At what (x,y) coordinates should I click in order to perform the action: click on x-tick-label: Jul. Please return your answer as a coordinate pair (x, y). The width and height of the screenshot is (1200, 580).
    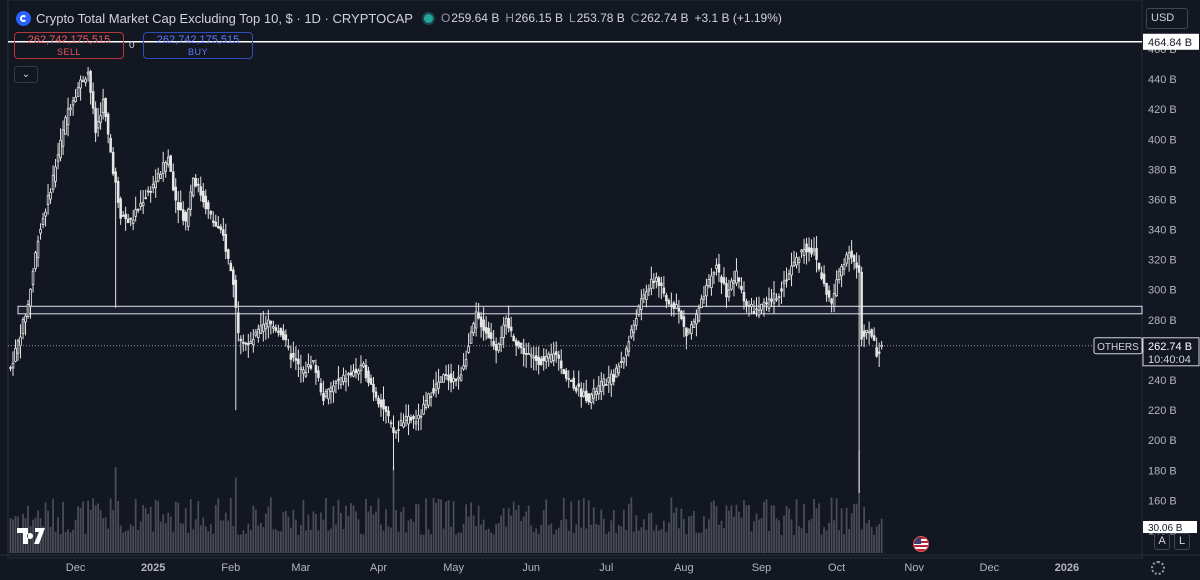
    Looking at the image, I should click on (606, 568).